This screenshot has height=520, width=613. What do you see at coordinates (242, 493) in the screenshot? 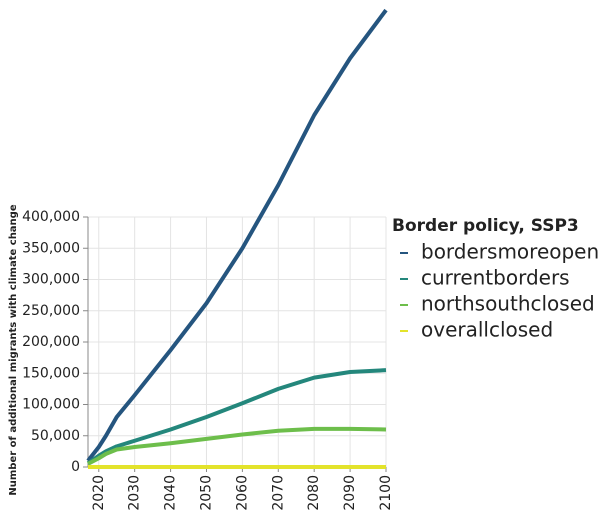
I see `x-tick-label: 2060` at bounding box center [242, 493].